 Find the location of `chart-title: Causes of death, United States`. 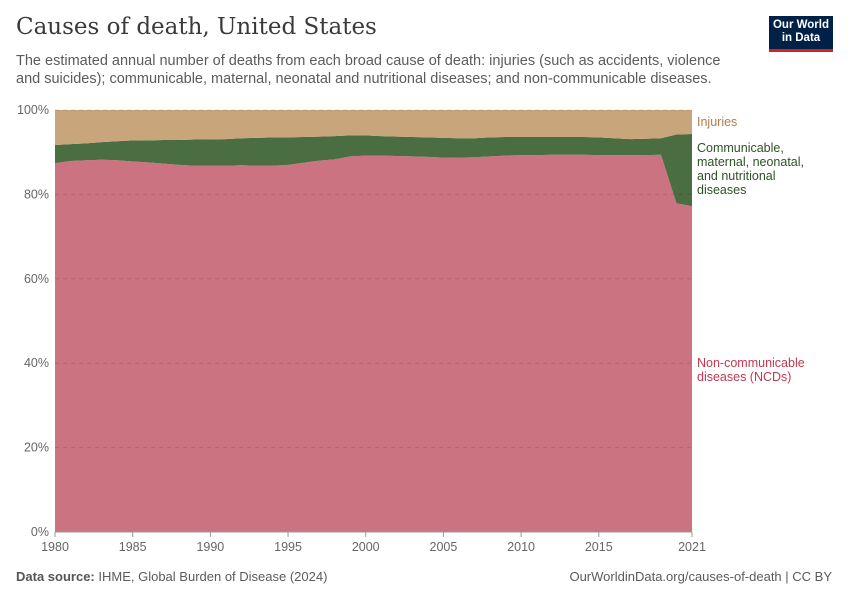

chart-title: Causes of death, United States is located at coordinates (196, 27).